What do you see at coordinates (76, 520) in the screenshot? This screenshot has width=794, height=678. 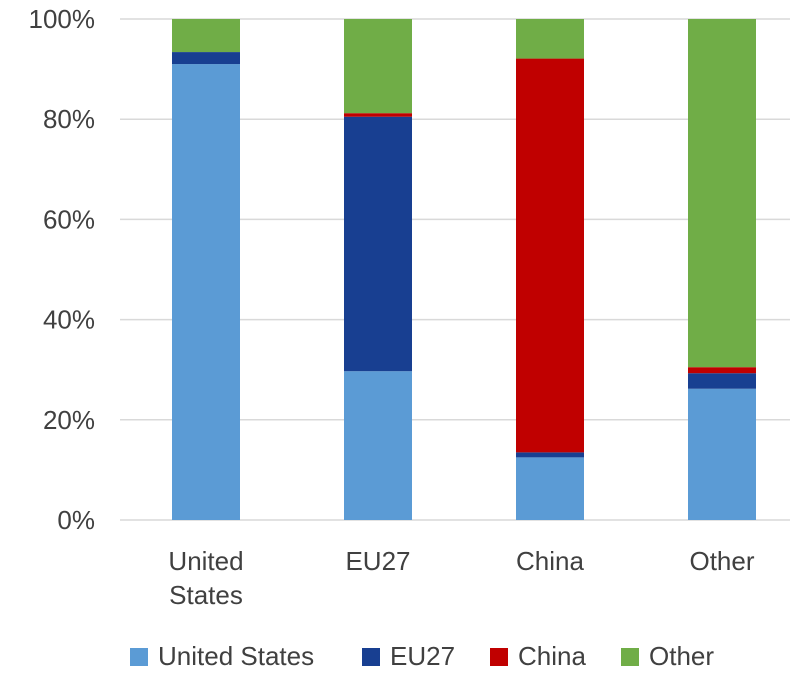 I see `y-tick-label: 0%` at bounding box center [76, 520].